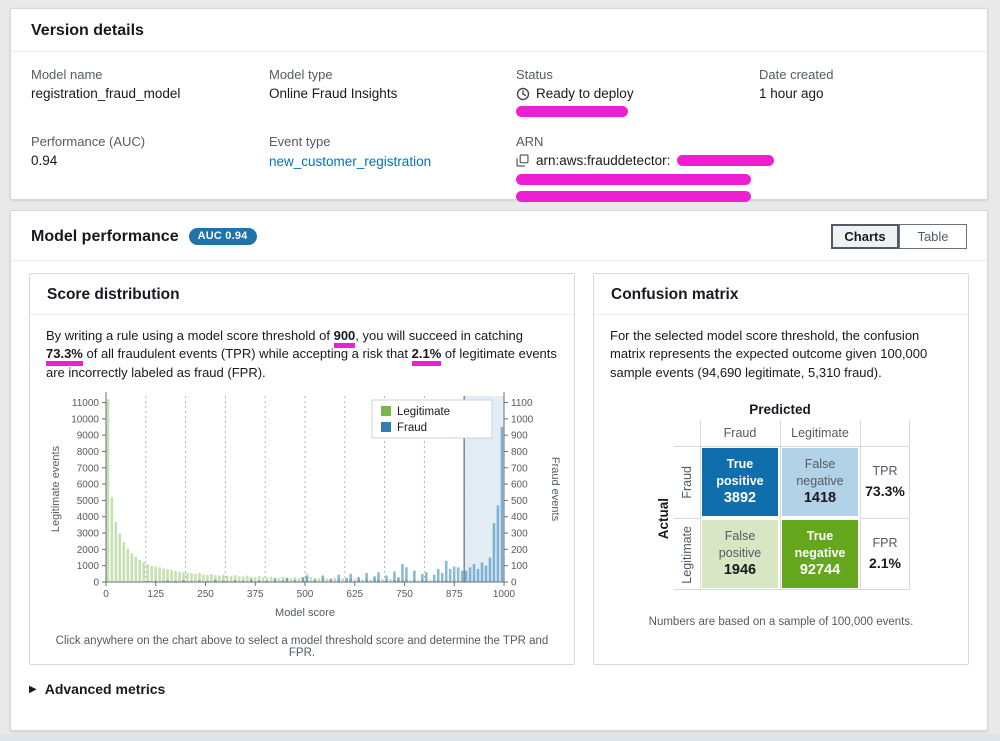 This screenshot has height=741, width=1000. What do you see at coordinates (454, 594) in the screenshot?
I see `x-tick-label: 875` at bounding box center [454, 594].